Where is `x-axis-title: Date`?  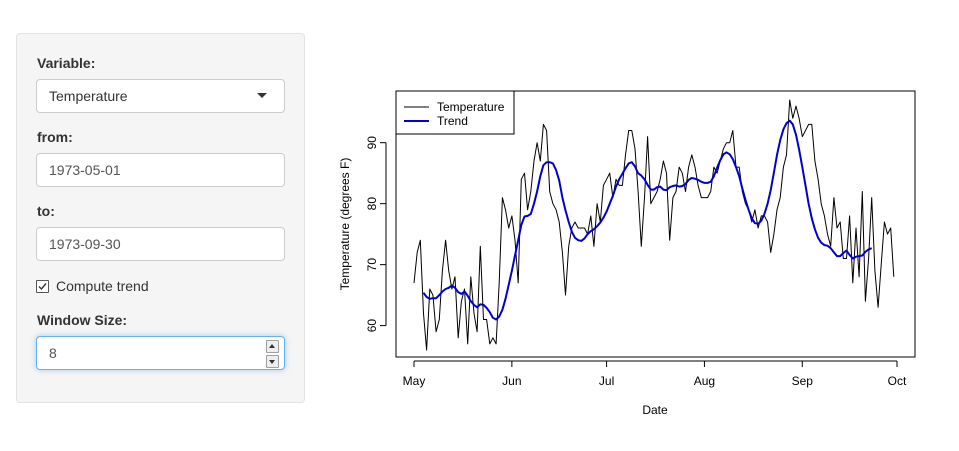 x-axis-title: Date is located at coordinates (655, 410).